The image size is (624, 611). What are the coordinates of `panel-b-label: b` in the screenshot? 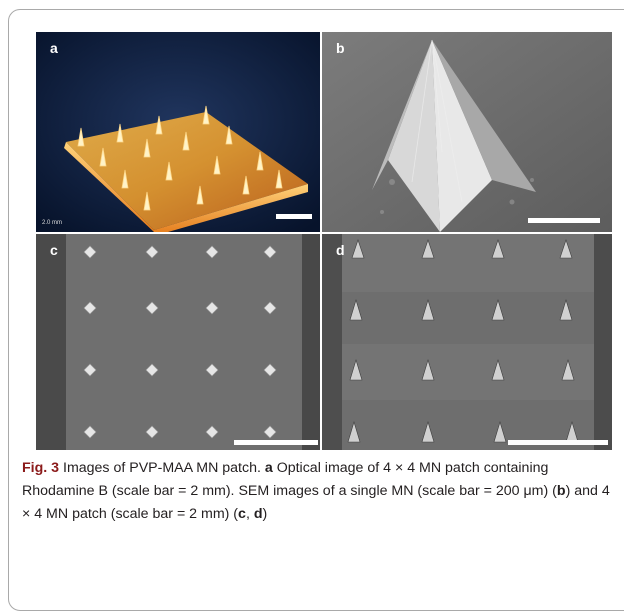 It's located at (340, 48).